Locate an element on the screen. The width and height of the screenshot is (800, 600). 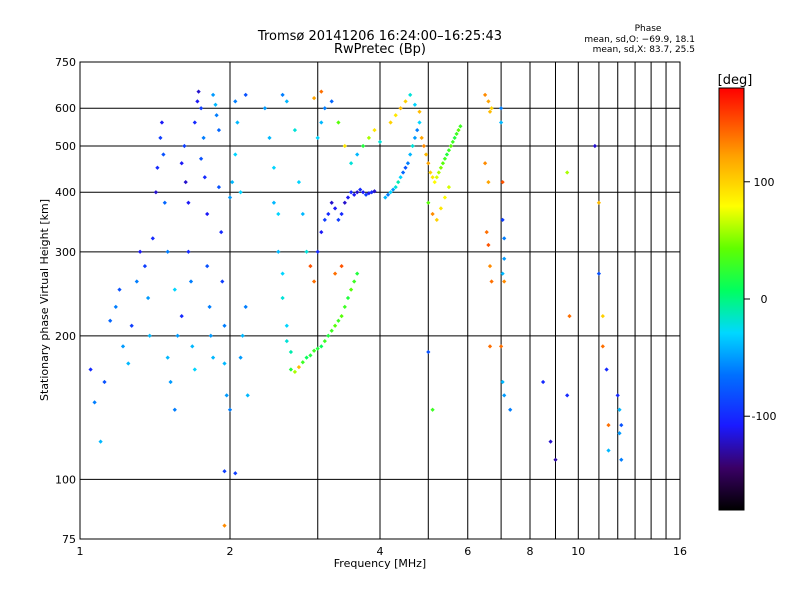
colorbar-label: [deg] is located at coordinates (735, 80).